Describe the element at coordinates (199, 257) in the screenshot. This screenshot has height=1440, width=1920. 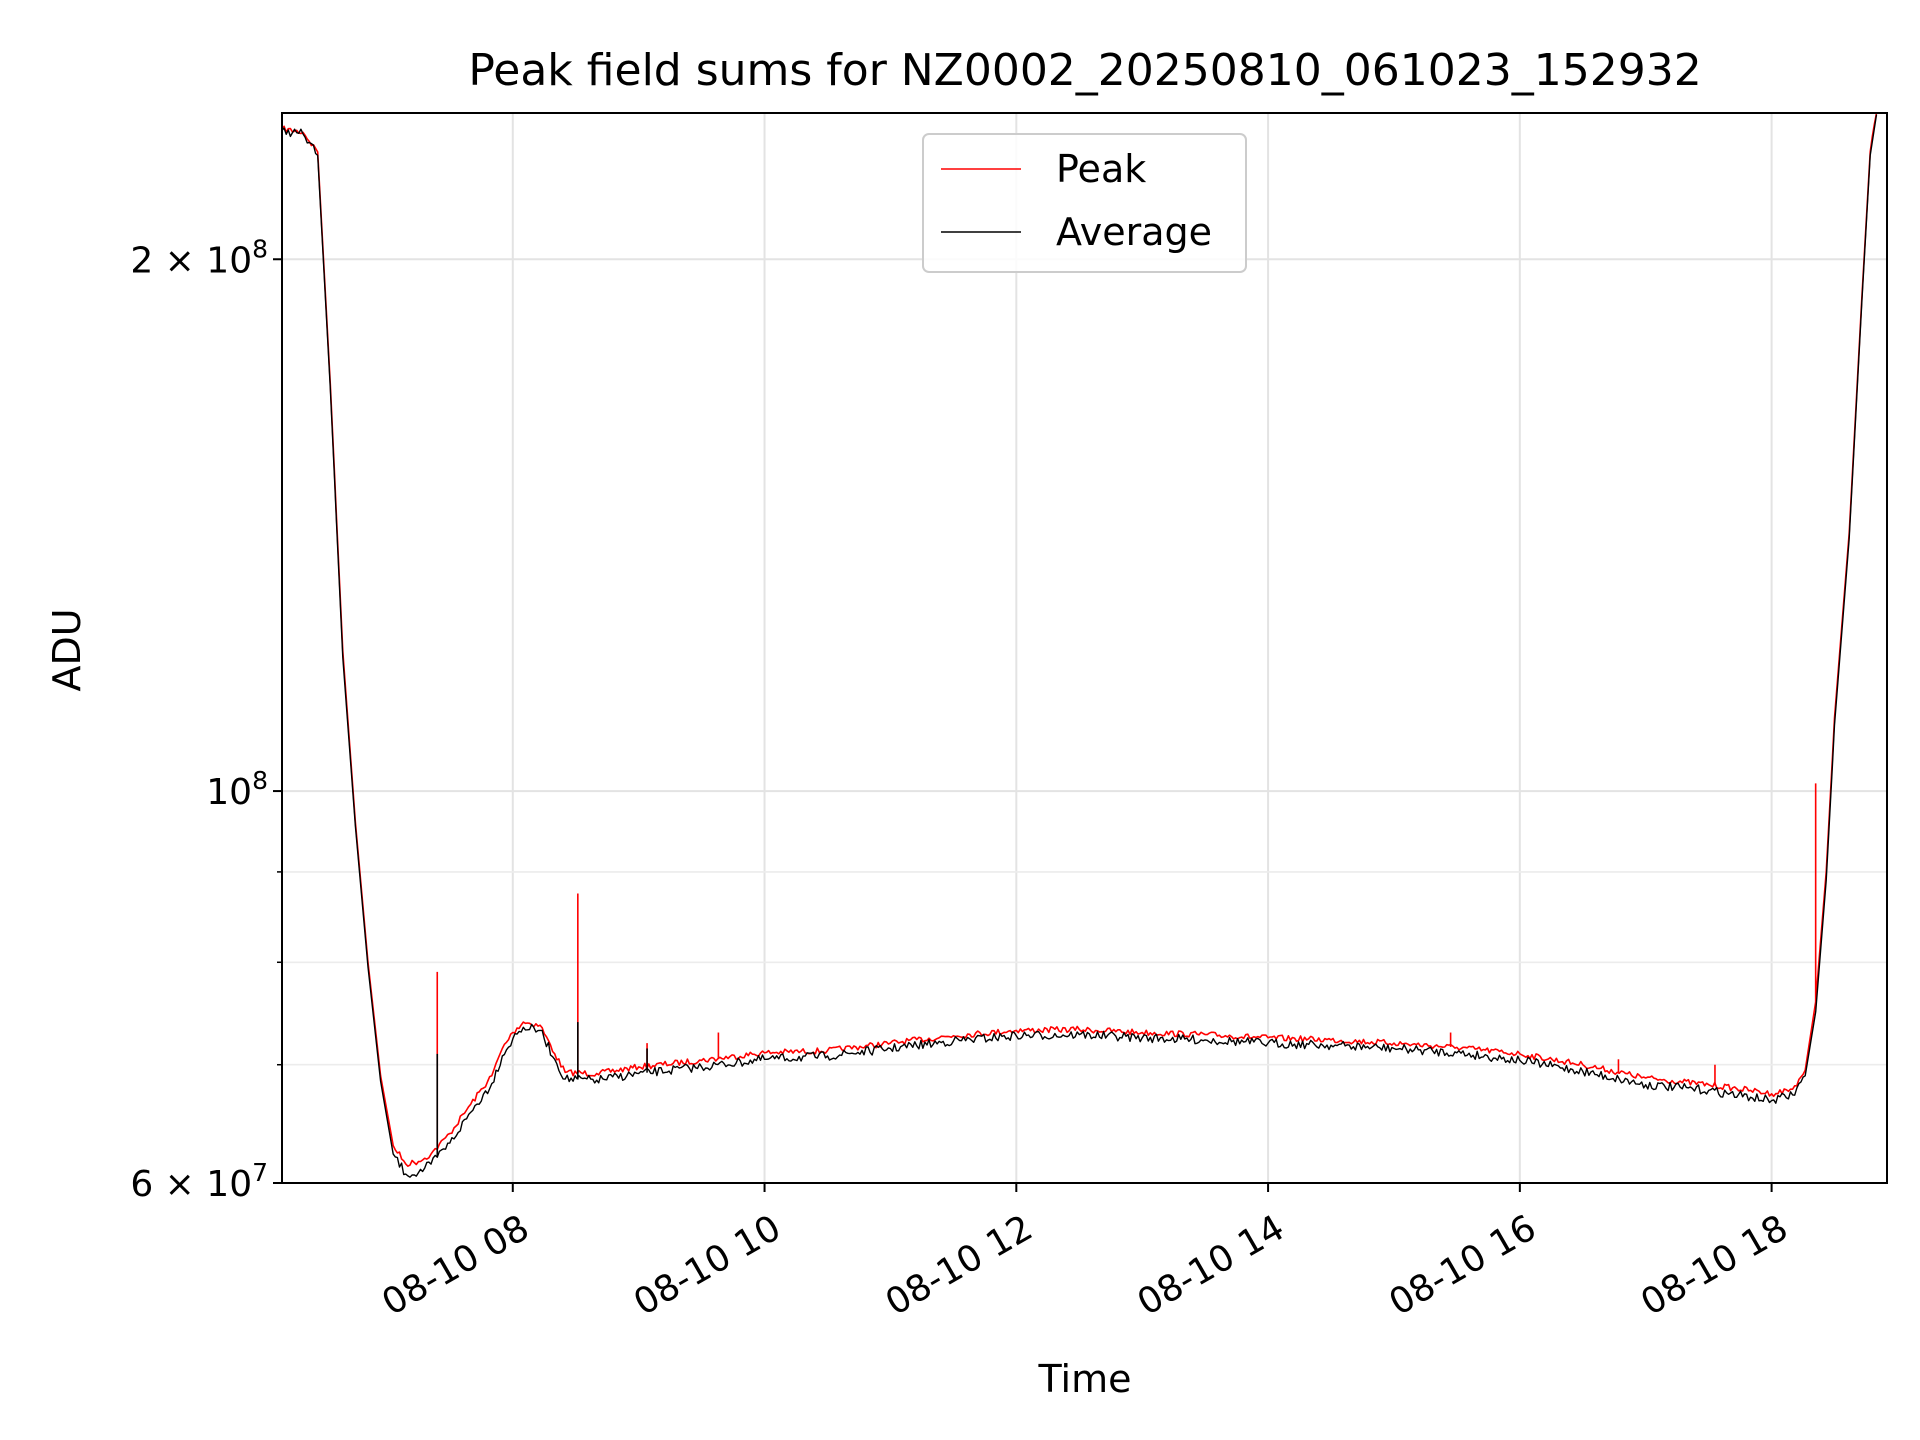
I see `y-tick-label: 2 × 108` at that location.